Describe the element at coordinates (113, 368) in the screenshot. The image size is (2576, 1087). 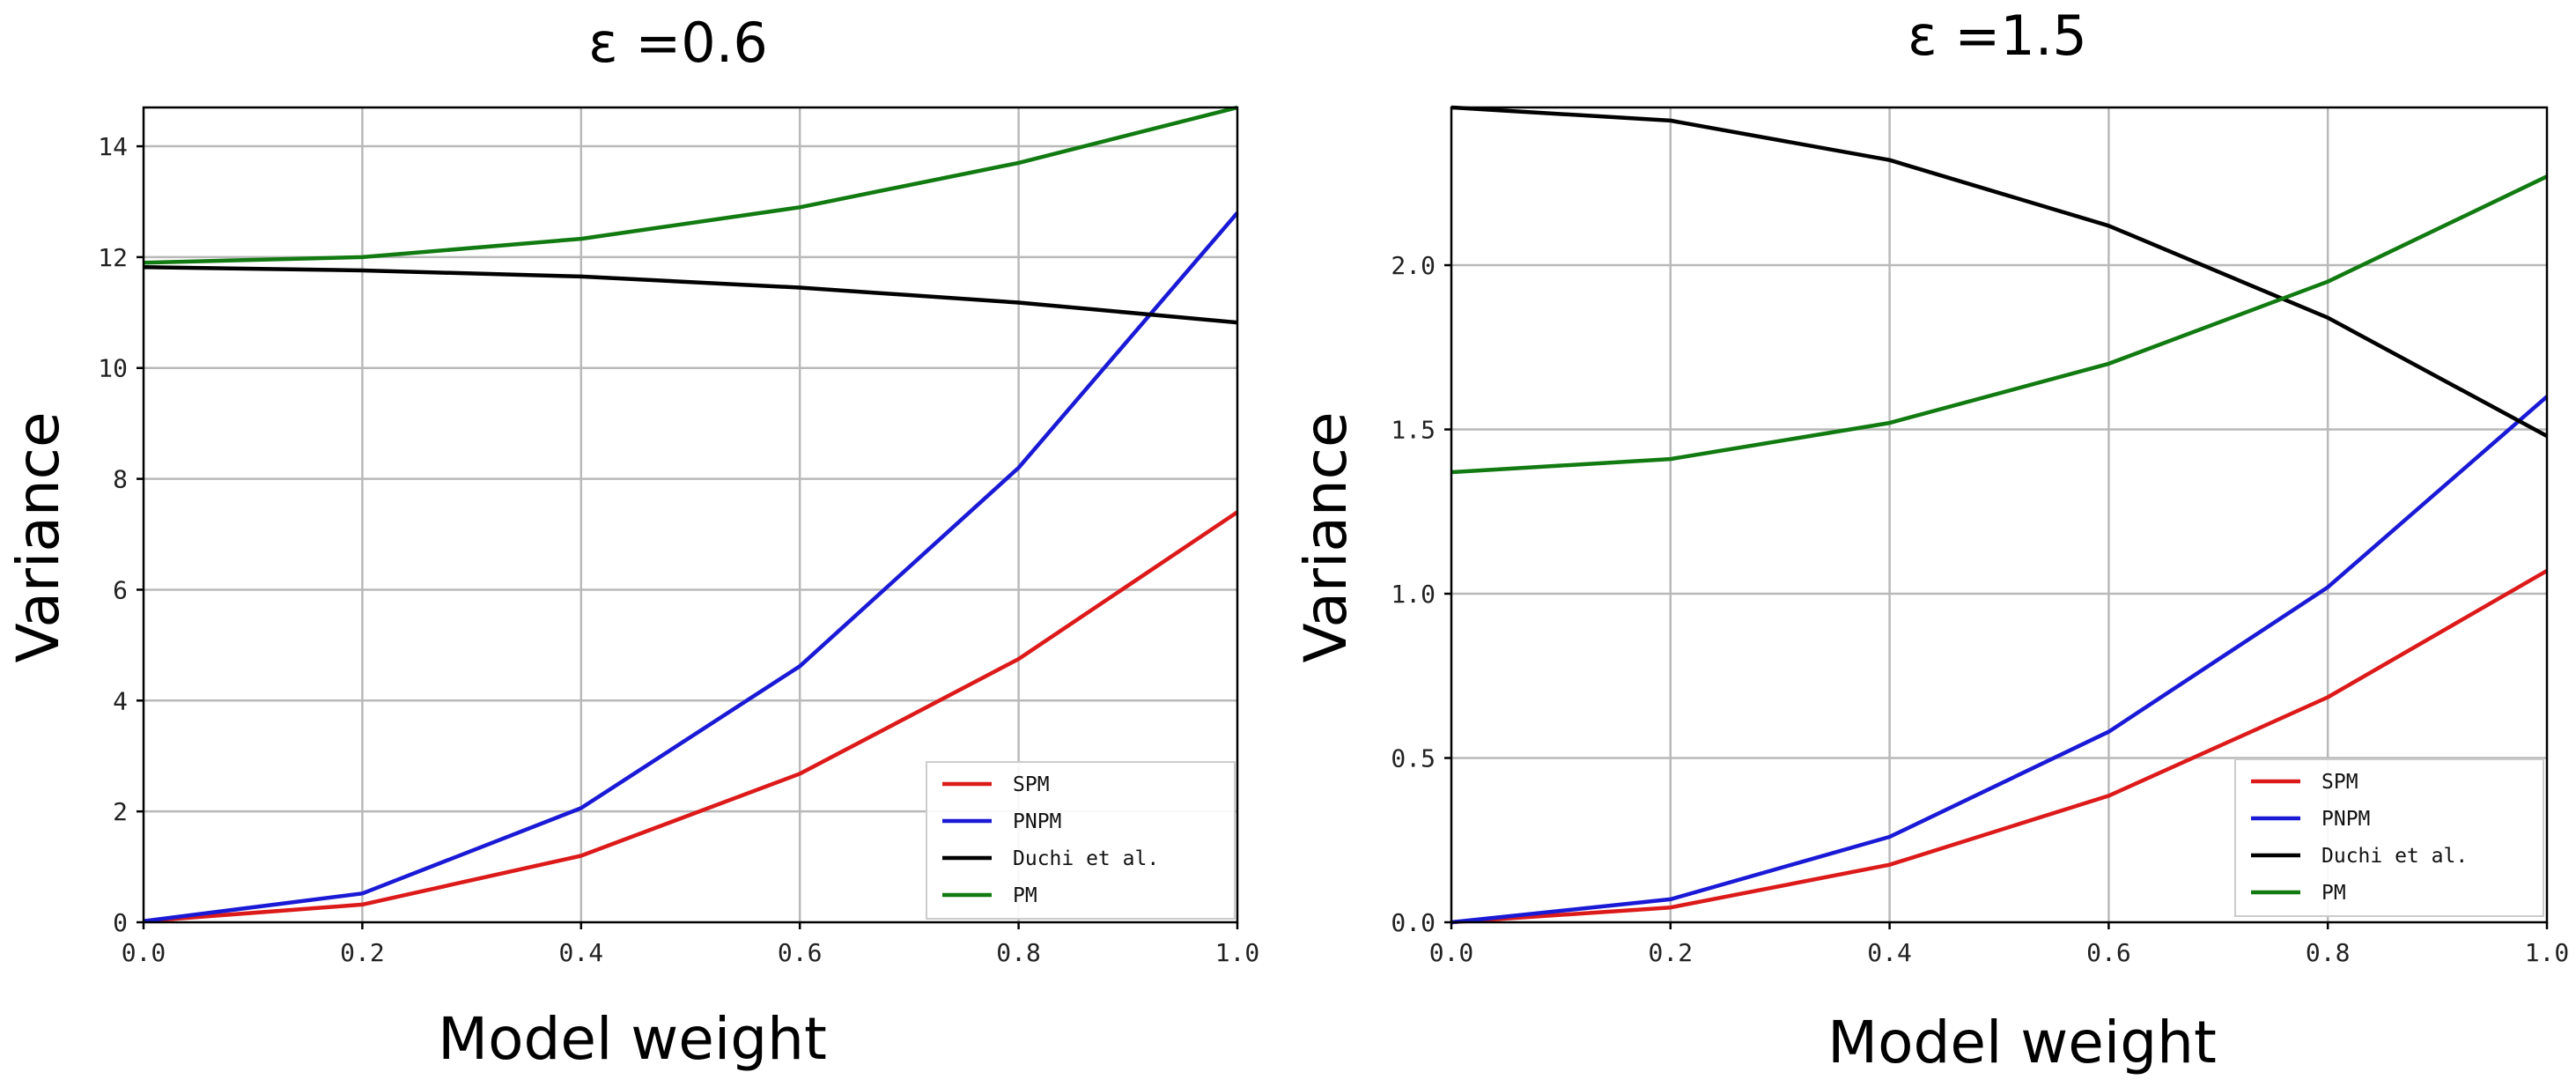
I see `y-tick-label: 10` at that location.